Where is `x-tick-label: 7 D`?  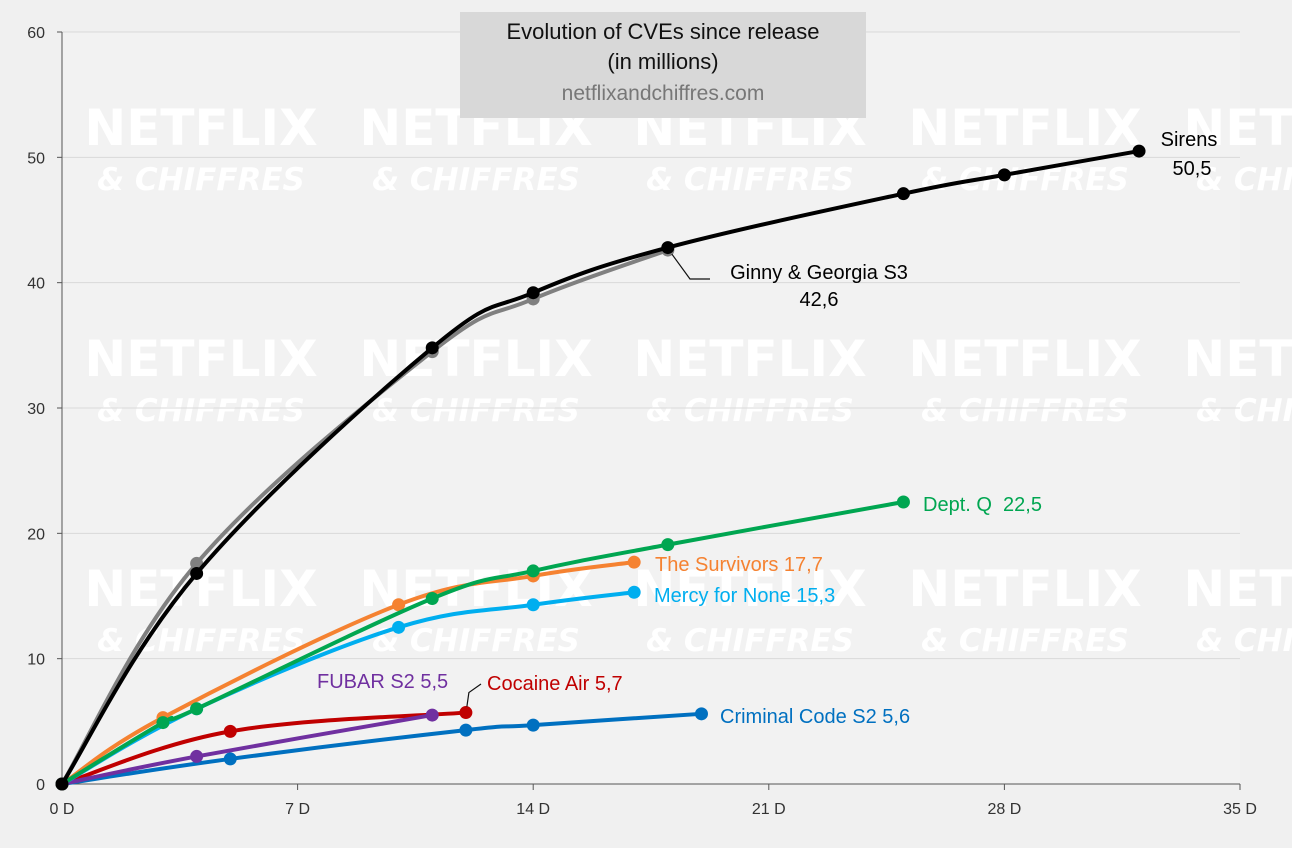
x-tick-label: 7 D is located at coordinates (297, 809).